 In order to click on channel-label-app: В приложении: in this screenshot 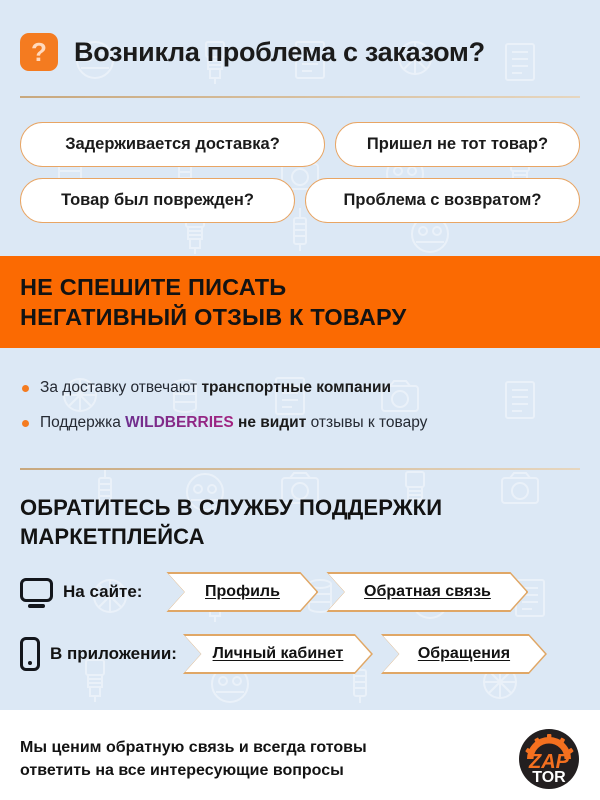, I will do `click(113, 653)`.